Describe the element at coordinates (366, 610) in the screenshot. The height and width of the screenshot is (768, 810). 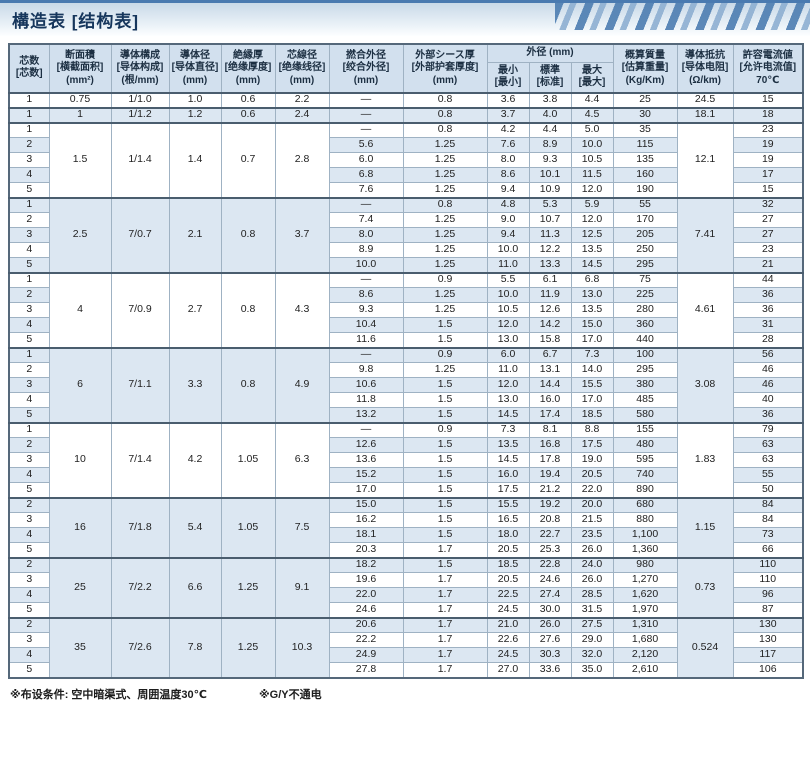
I see `twist-od-cell: 24.6` at that location.